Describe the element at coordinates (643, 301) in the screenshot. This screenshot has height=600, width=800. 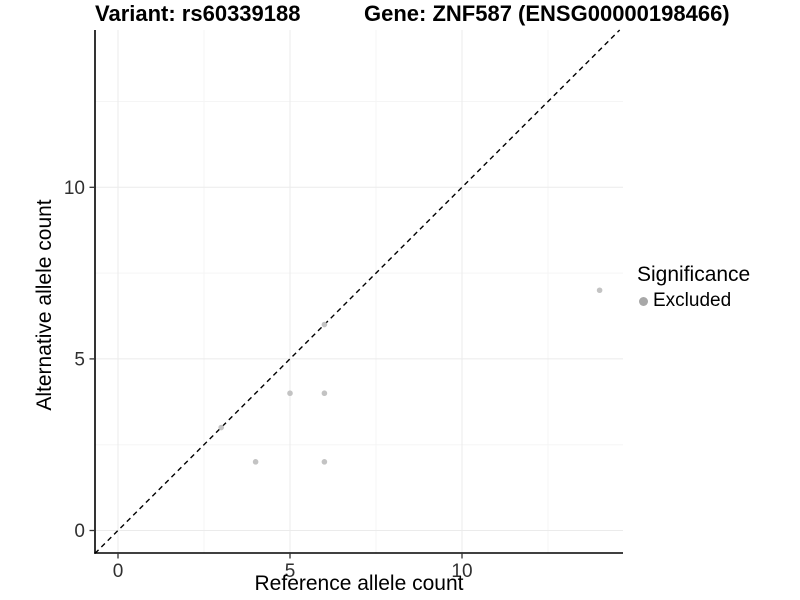
I see `legend-point-icon` at that location.